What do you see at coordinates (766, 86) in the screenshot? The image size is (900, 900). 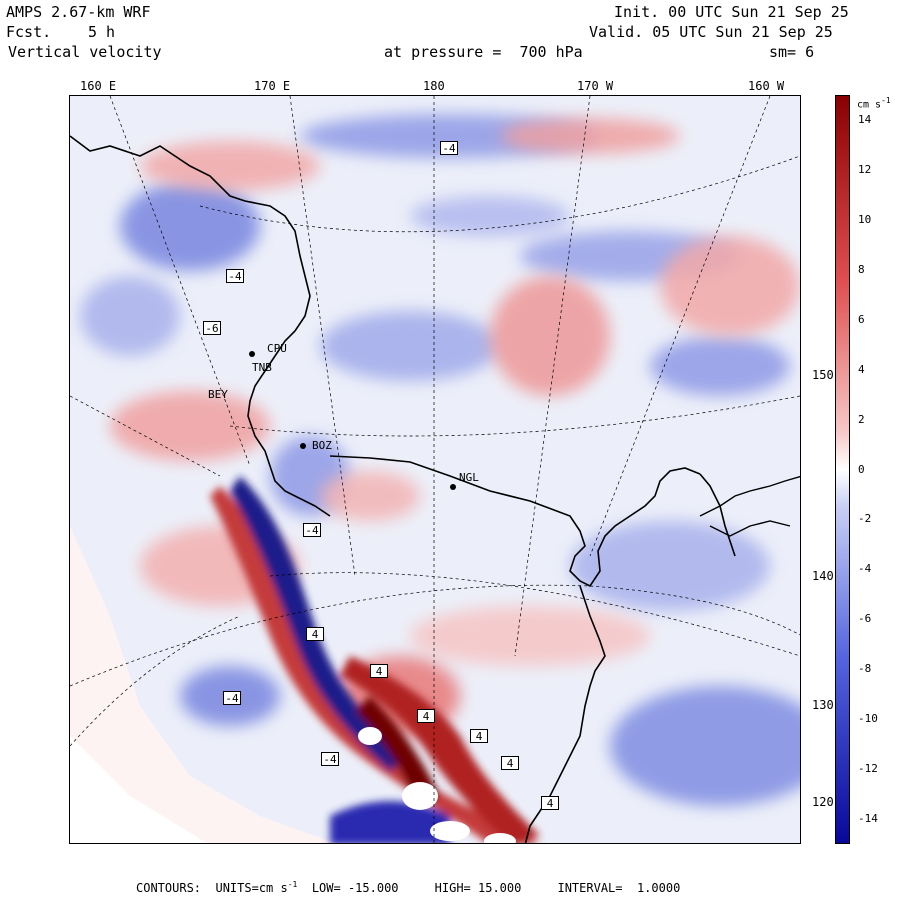 I see `lon-label-160w: 160 W` at bounding box center [766, 86].